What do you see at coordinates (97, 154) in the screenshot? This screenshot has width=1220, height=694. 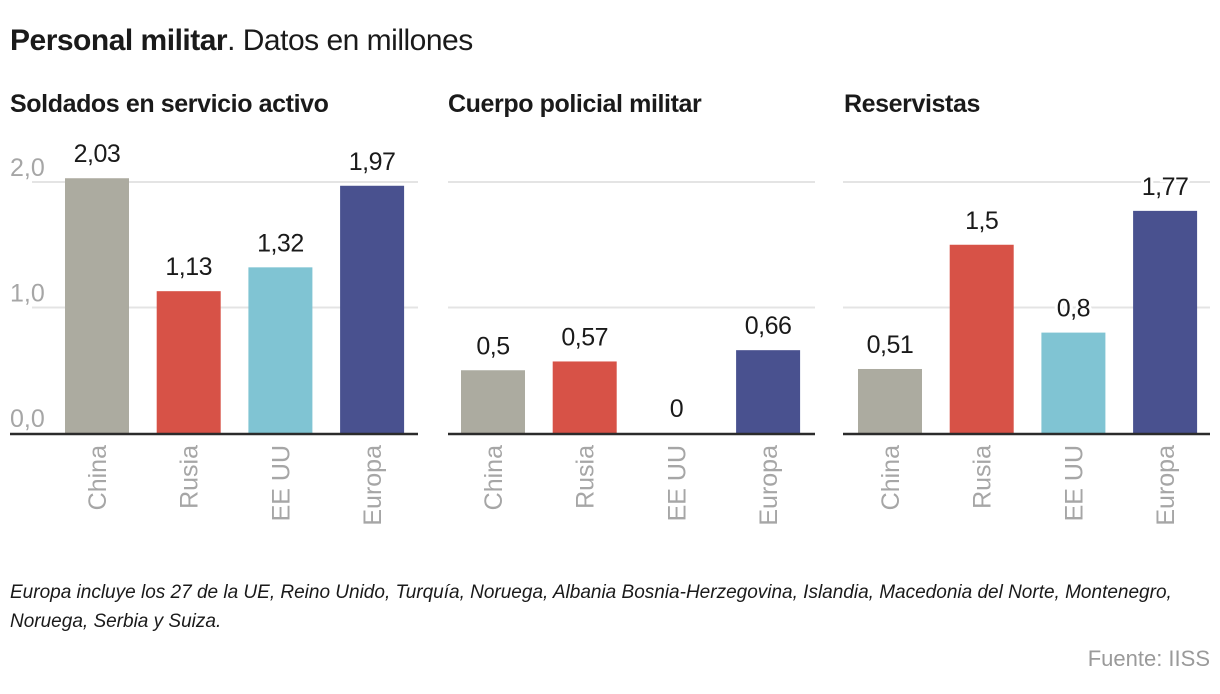 I see `data-label: 2,03` at bounding box center [97, 154].